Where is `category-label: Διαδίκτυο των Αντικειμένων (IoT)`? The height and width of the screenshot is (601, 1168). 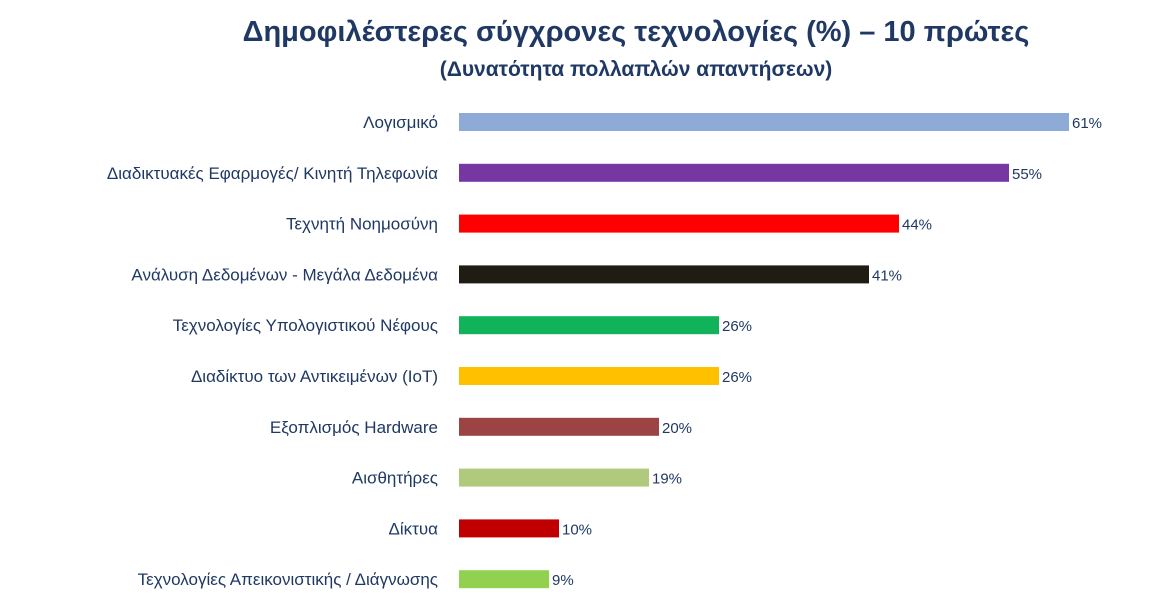 category-label: Διαδίκτυο των Αντικειμένων (IoT) is located at coordinates (314, 376).